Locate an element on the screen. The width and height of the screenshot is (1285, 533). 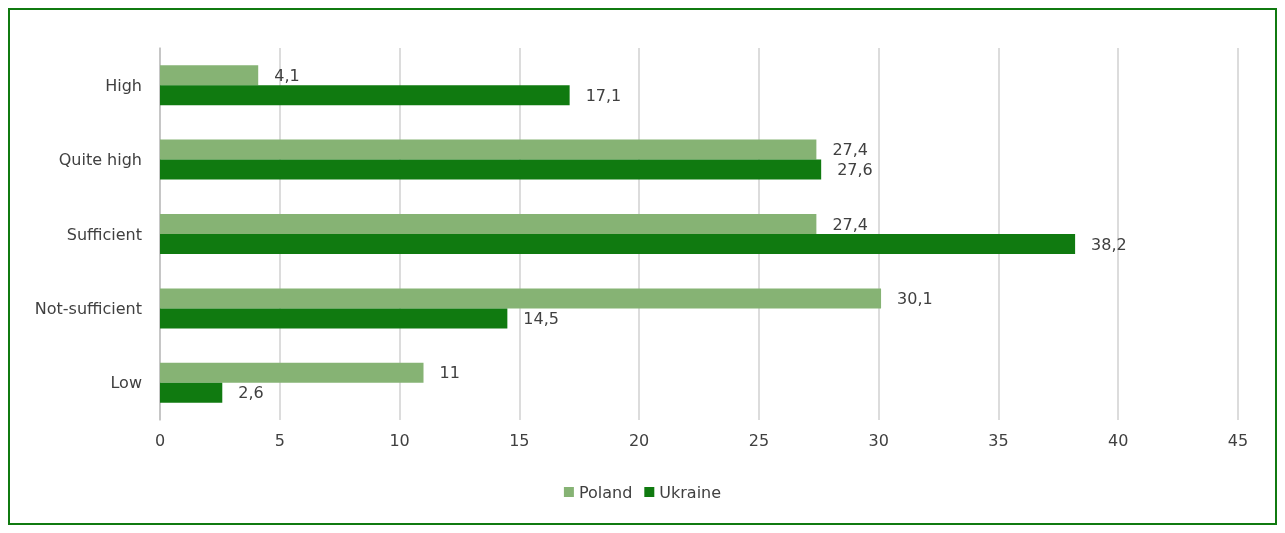
x-tick-label: 15 is located at coordinates (519, 440).